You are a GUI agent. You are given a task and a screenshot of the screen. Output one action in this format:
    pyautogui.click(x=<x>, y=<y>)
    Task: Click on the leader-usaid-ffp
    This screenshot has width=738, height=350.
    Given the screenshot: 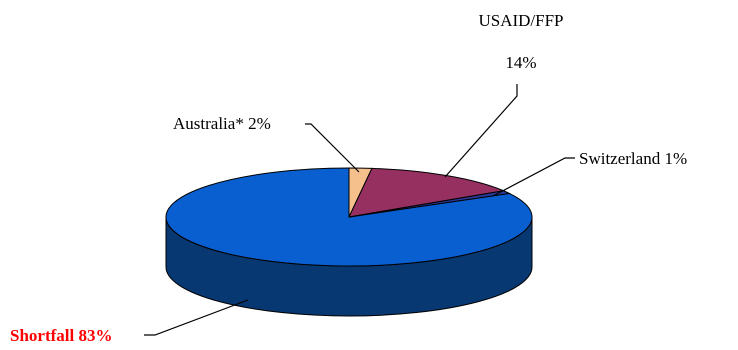 What is the action you would take?
    pyautogui.click(x=481, y=131)
    